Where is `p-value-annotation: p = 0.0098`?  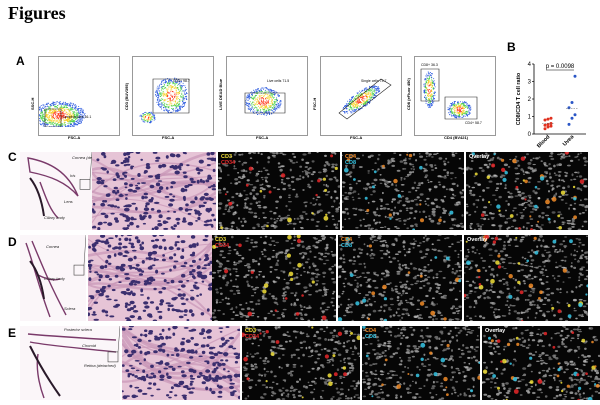 p-value-annotation: p = 0.0098 is located at coordinates (560, 67).